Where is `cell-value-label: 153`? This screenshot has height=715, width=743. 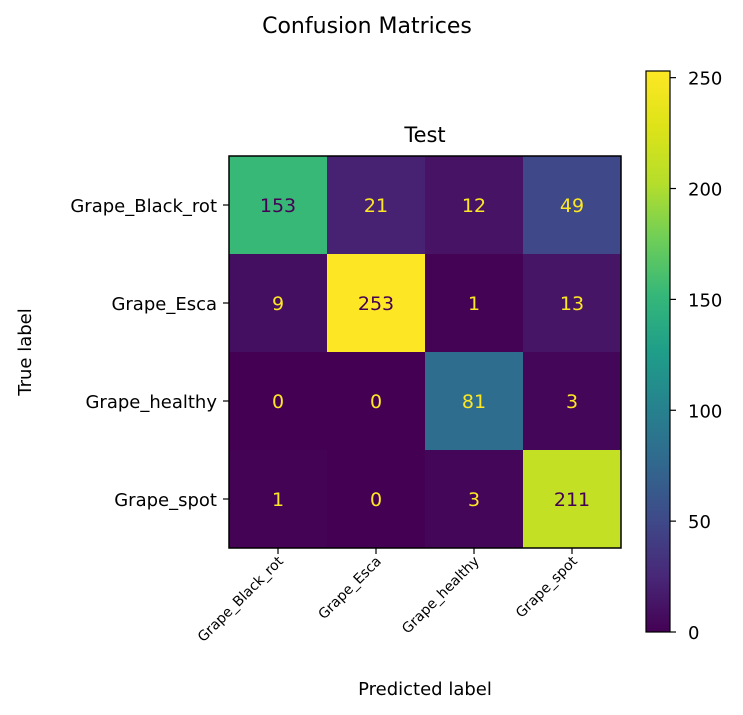 cell-value-label: 153 is located at coordinates (278, 206).